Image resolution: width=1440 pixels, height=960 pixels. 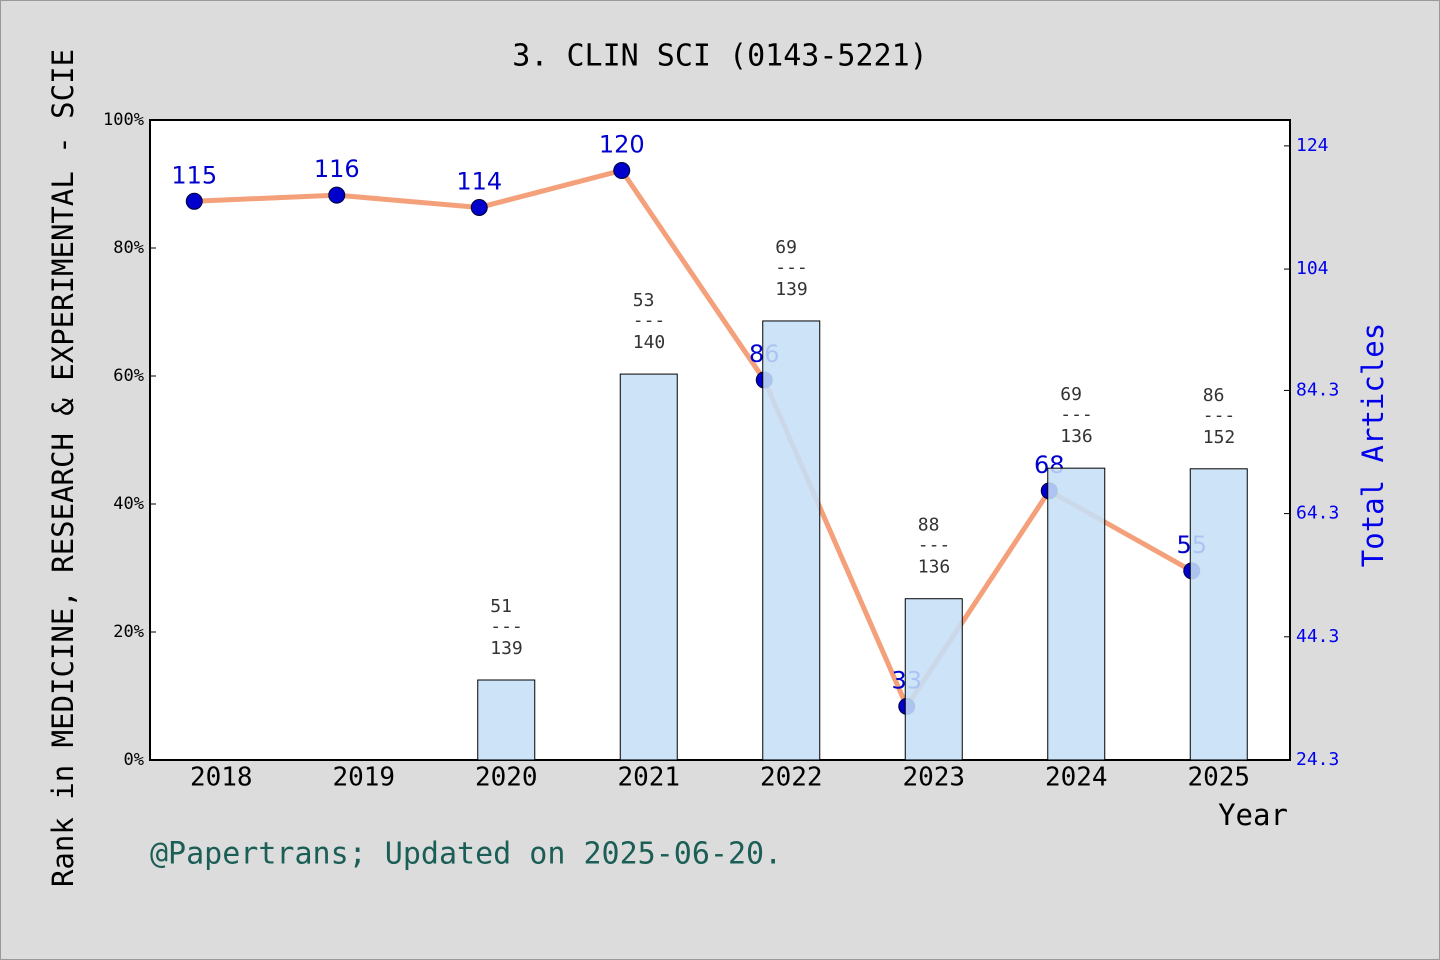 I want to click on y-tick-label: 0%, so click(x=134, y=760).